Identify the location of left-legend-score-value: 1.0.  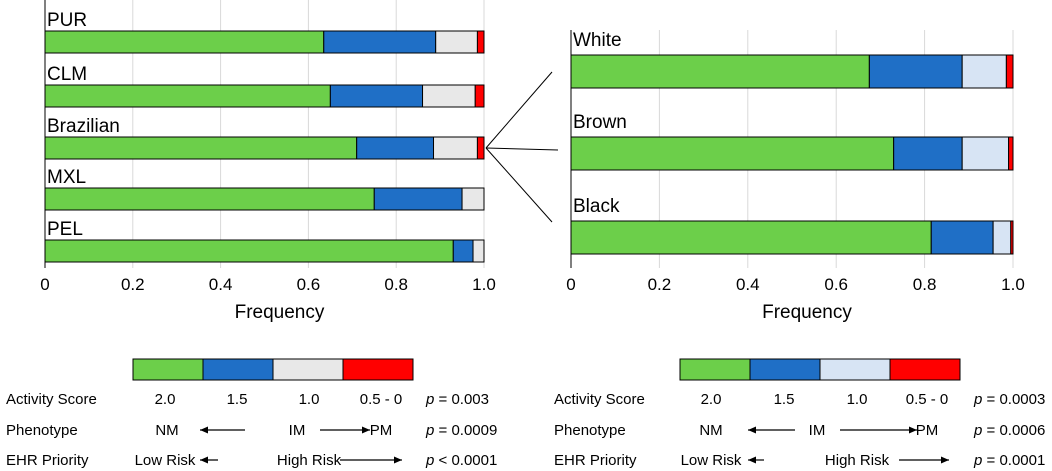
(309, 399).